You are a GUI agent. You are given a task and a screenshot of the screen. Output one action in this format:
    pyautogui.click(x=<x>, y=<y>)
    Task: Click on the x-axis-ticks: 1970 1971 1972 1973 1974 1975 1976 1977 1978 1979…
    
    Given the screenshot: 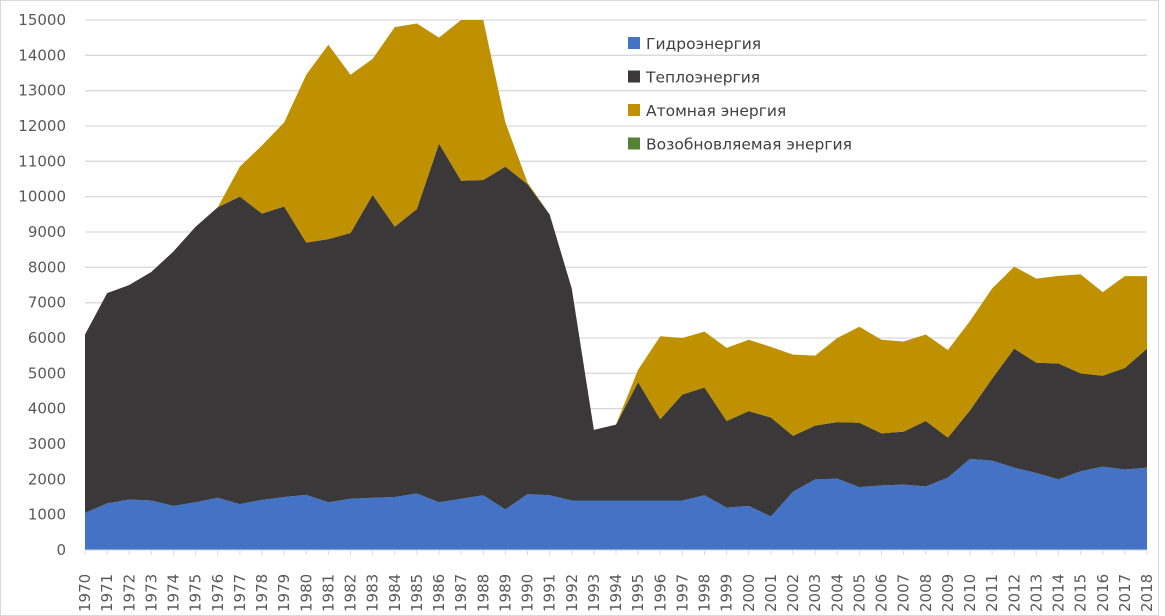 What is the action you would take?
    pyautogui.click(x=616, y=580)
    